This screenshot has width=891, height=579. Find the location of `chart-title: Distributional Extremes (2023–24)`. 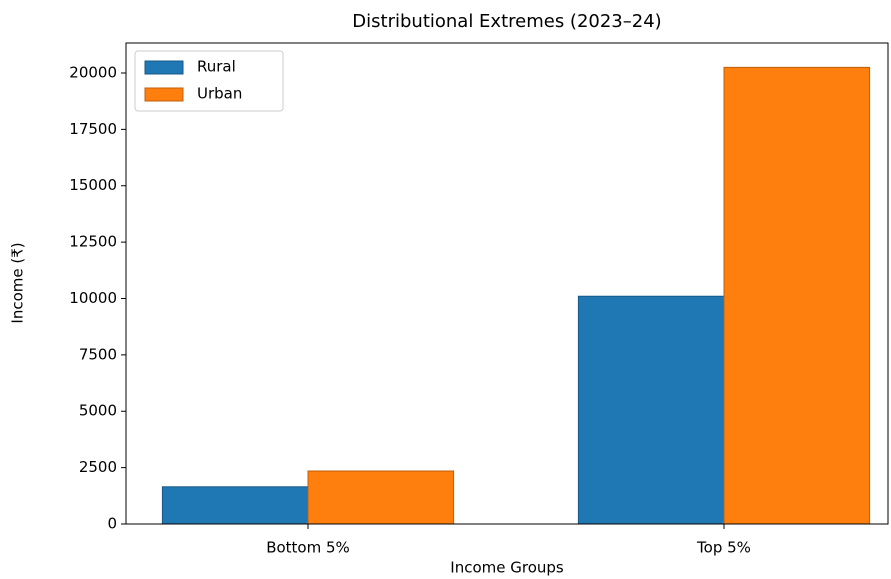

chart-title: Distributional Extremes (2023–24) is located at coordinates (506, 21).